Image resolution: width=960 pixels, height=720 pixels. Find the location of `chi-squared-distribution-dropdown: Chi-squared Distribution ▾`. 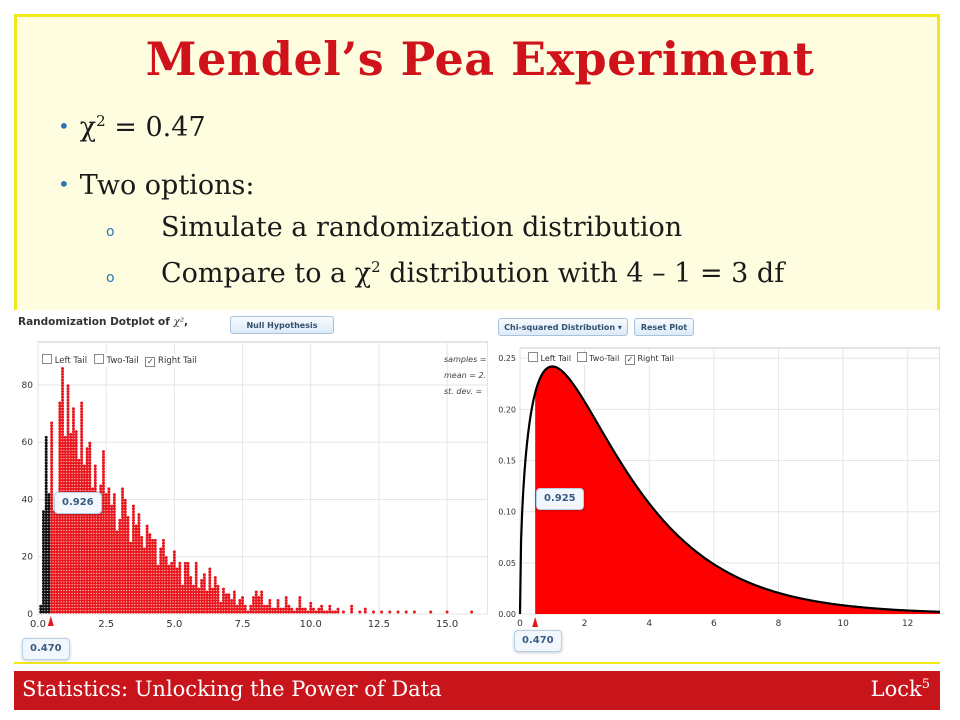

chi-squared-distribution-dropdown: Chi-squared Distribution ▾ is located at coordinates (563, 327).